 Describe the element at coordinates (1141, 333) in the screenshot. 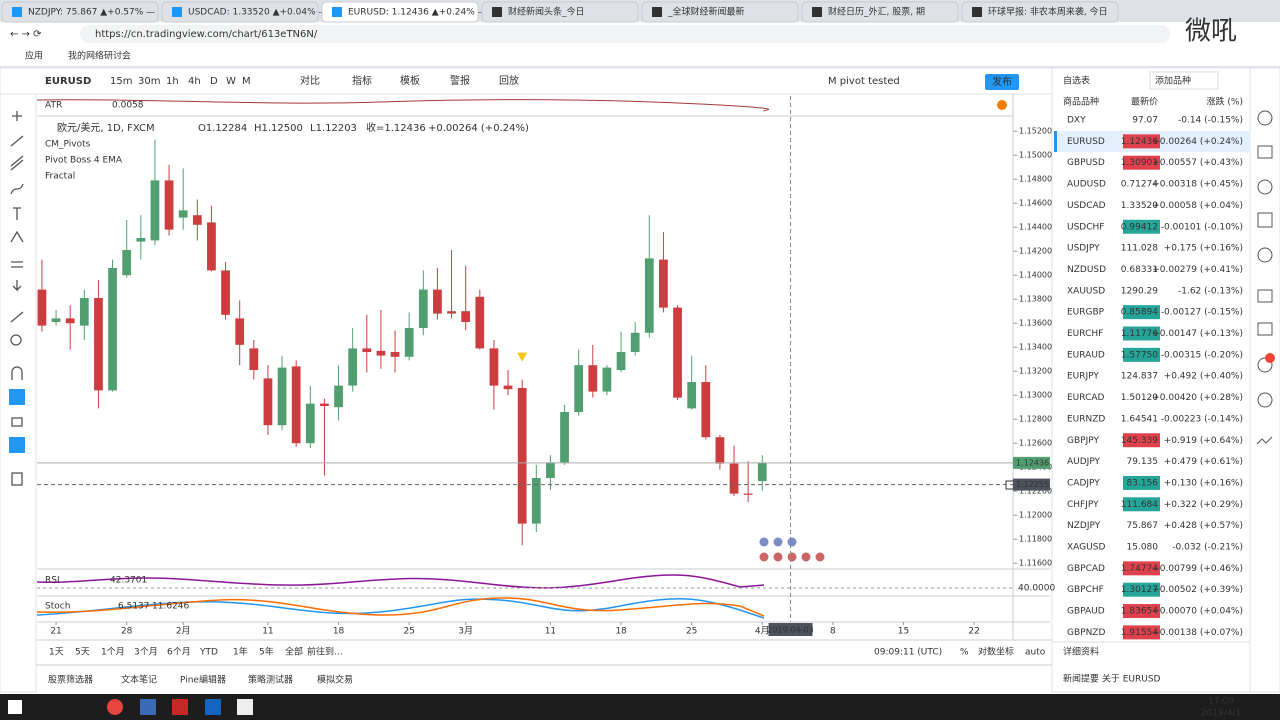

I see `price-badge` at that location.